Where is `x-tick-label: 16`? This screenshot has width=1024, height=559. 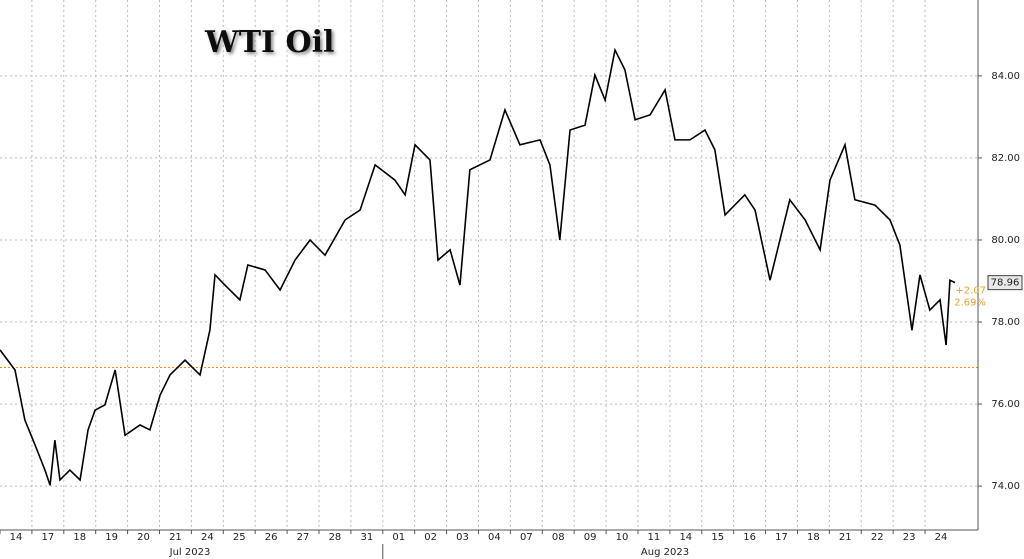
x-tick-label: 16 is located at coordinates (749, 537).